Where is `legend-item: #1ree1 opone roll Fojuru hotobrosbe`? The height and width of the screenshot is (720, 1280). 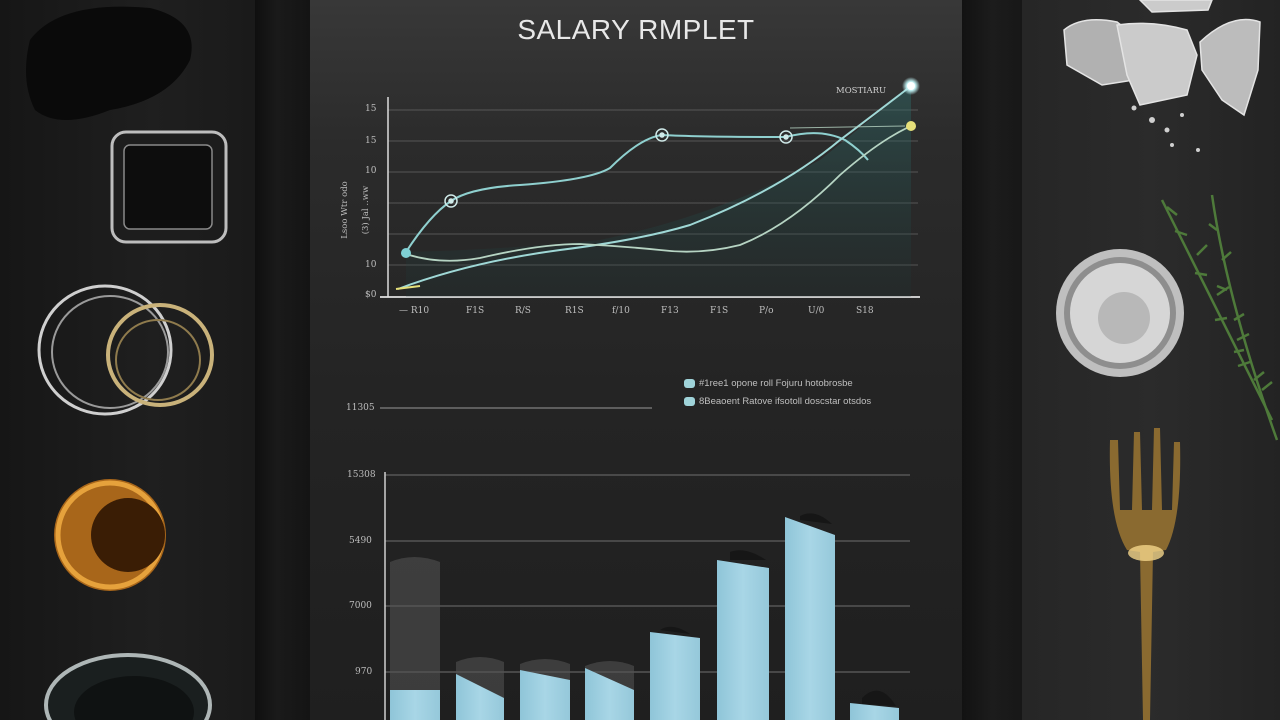
legend-item: #1ree1 opone roll Fojuru hotobrosbe is located at coordinates (777, 383).